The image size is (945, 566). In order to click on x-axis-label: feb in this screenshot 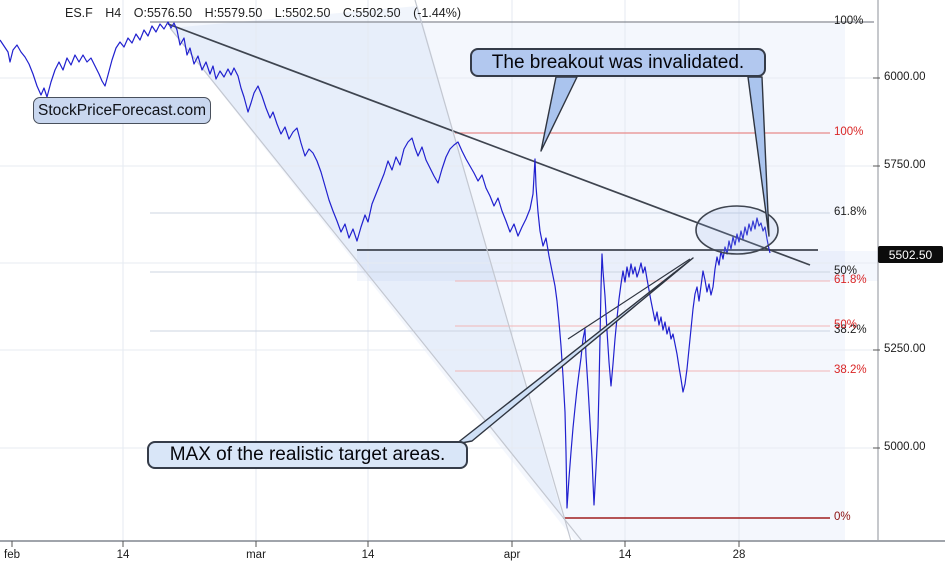, I will do `click(12, 555)`.